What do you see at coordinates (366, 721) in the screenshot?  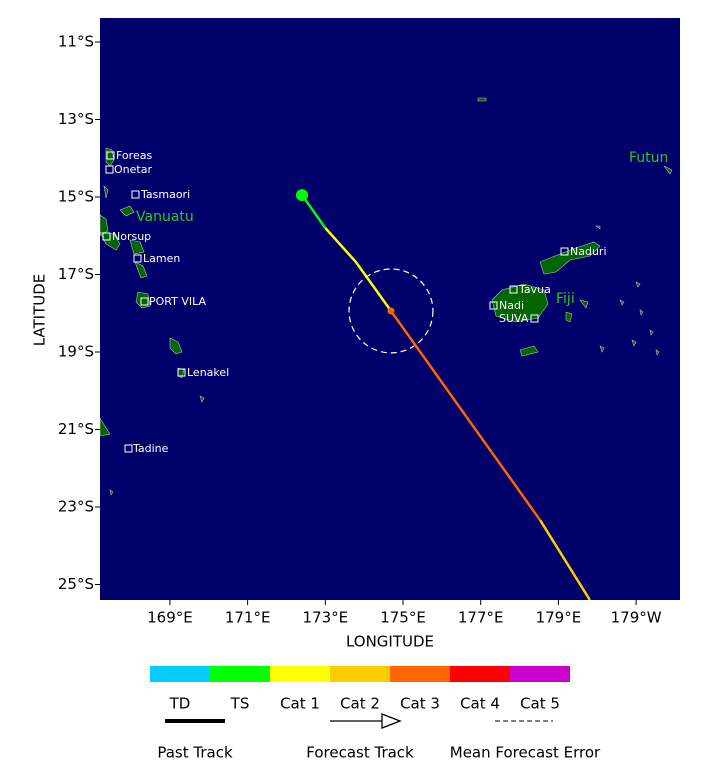 I see `forecast-track-sample` at bounding box center [366, 721].